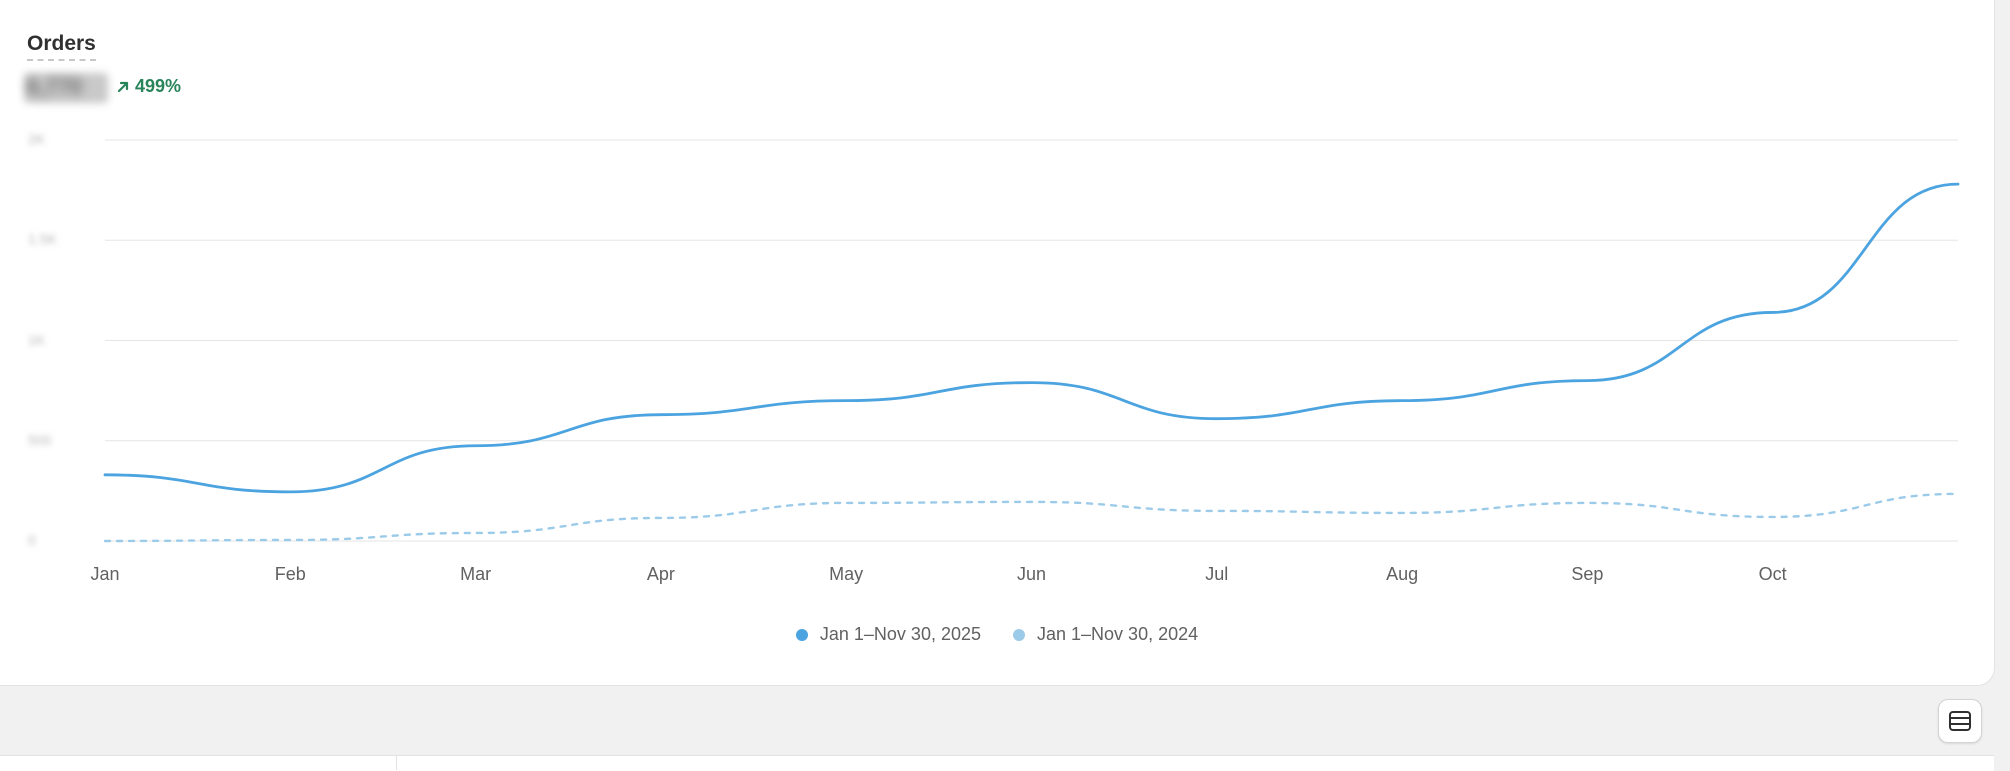 The width and height of the screenshot is (2010, 771). Describe the element at coordinates (1019, 634) in the screenshot. I see `legend-dot-previous` at that location.